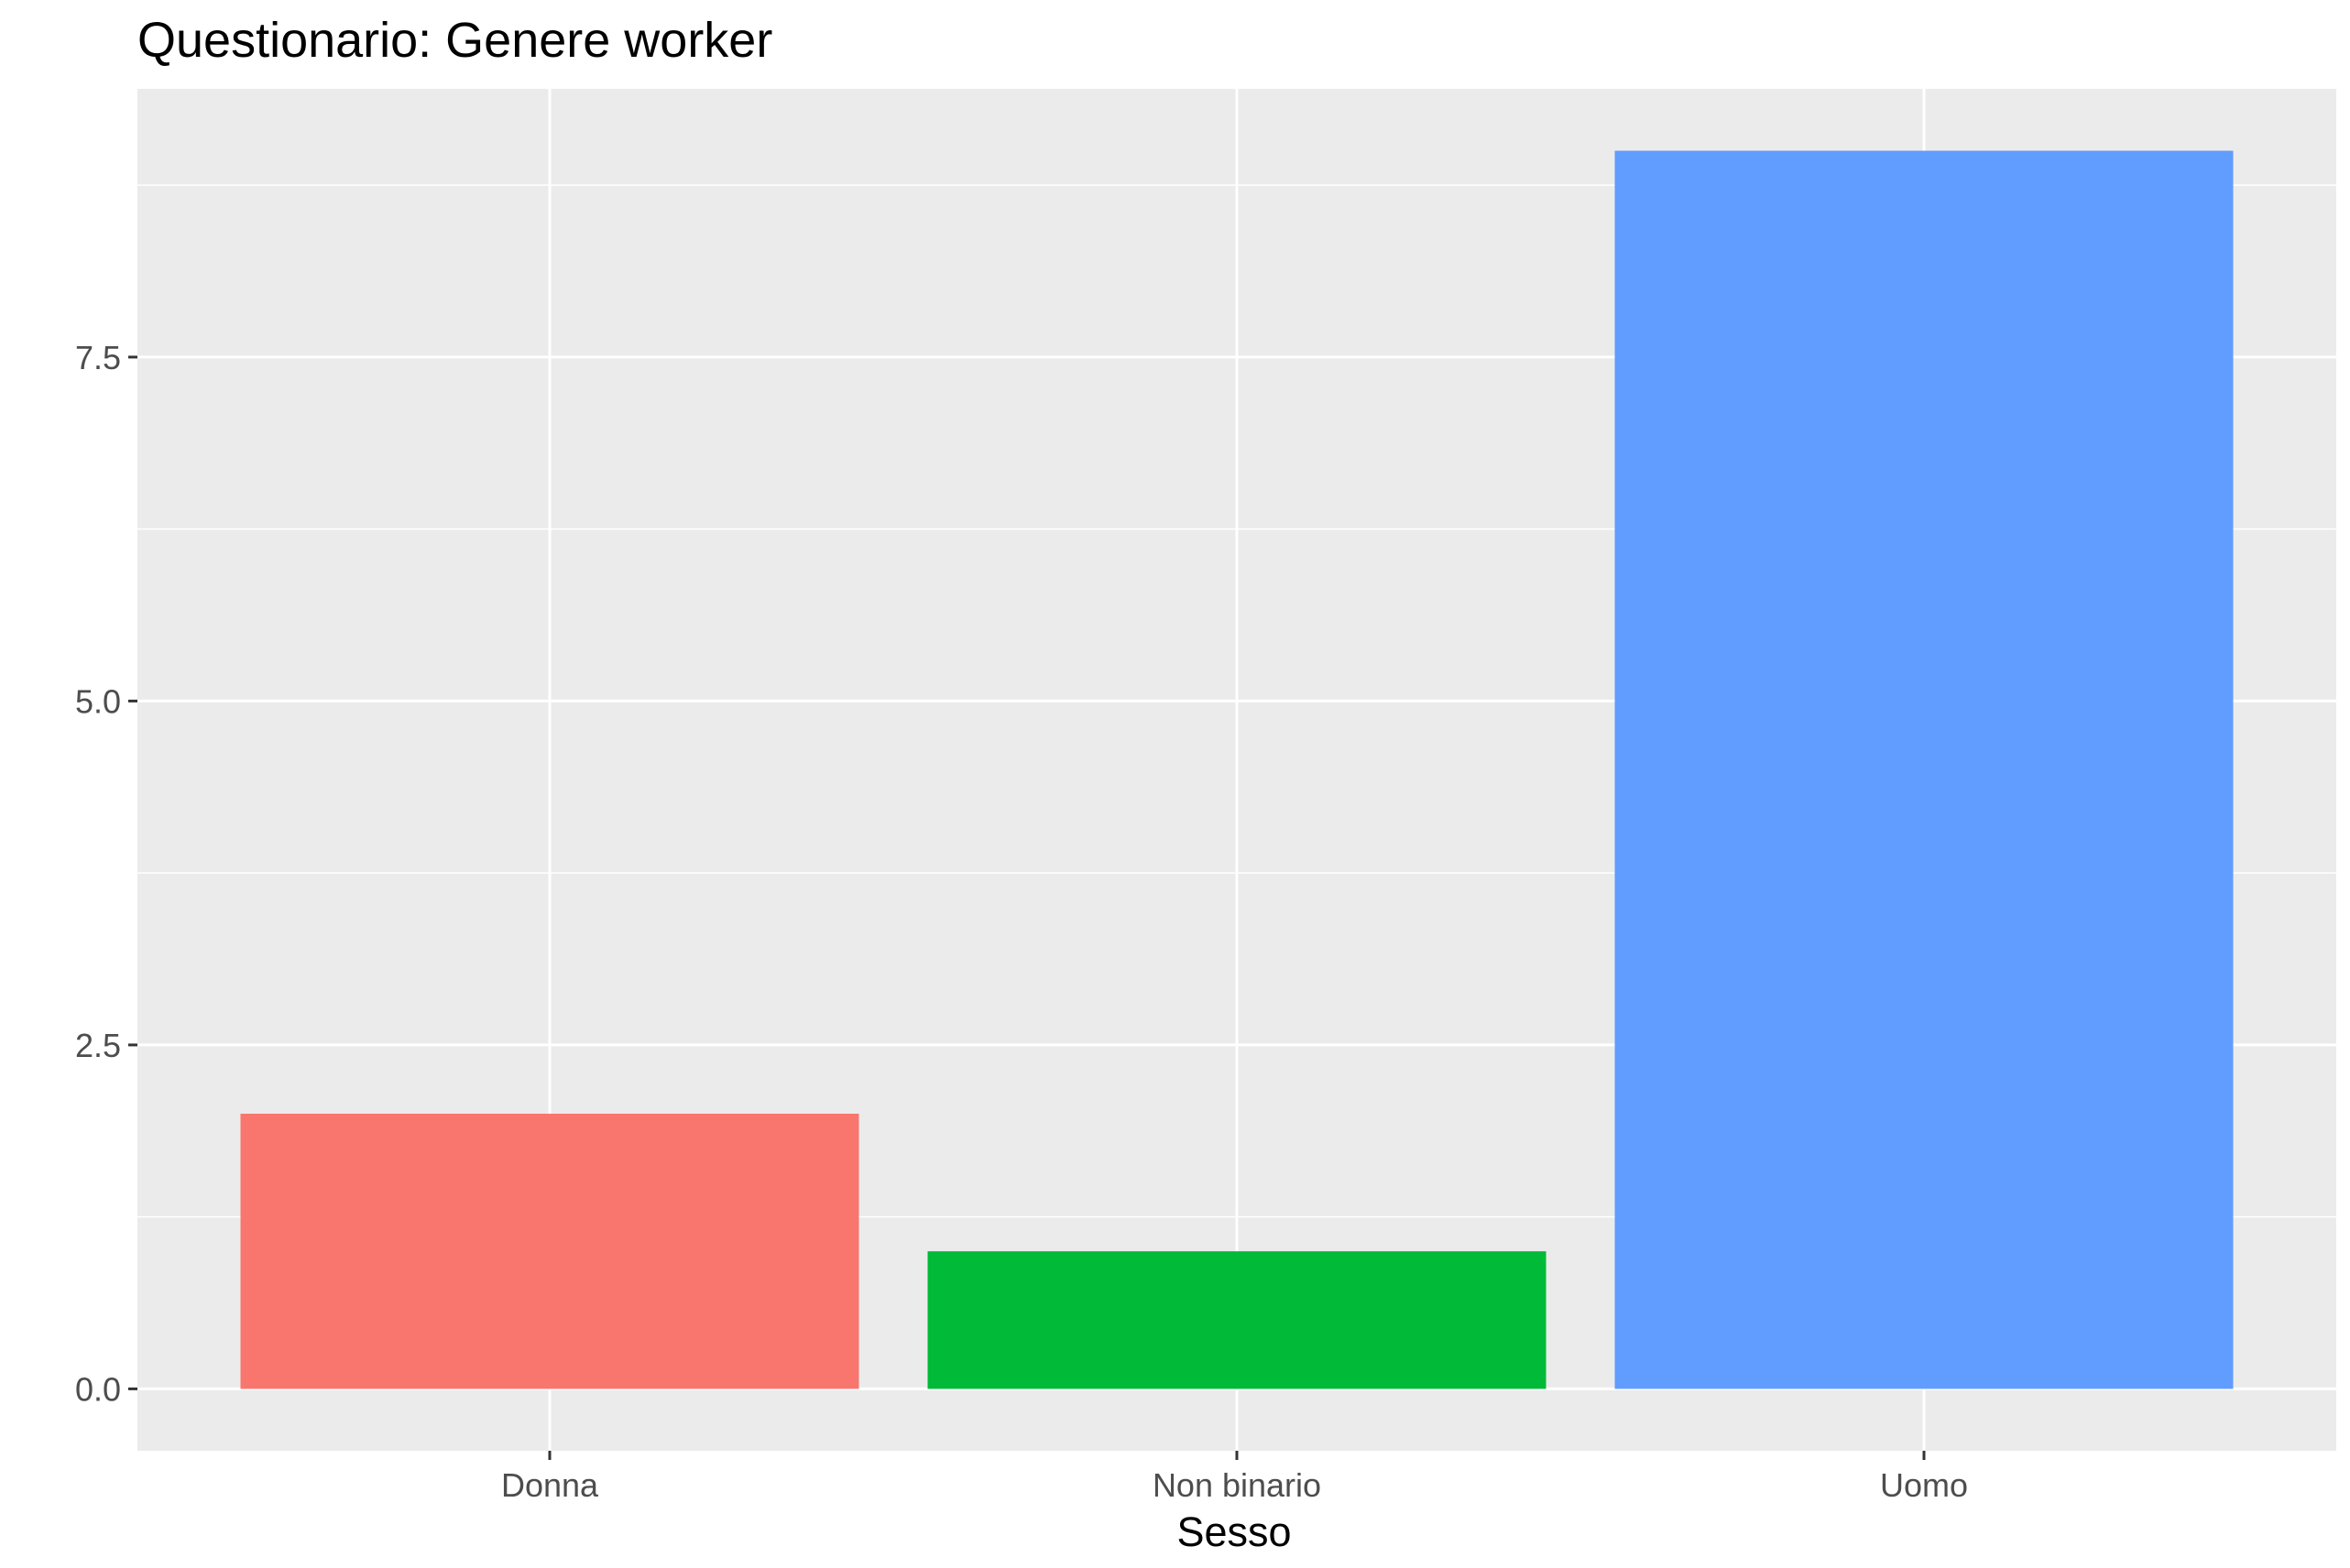 The width and height of the screenshot is (2350, 1568). What do you see at coordinates (98, 1045) in the screenshot?
I see `y-tick-label: 2.5` at bounding box center [98, 1045].